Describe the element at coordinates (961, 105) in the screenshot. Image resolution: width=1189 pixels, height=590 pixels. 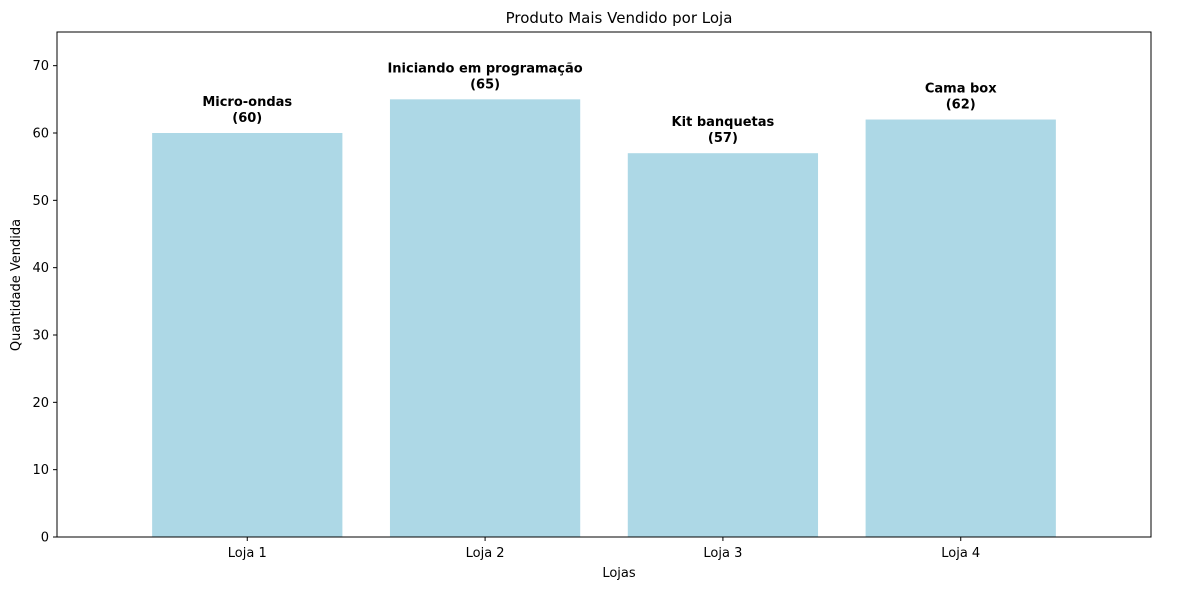
I see `bar-label-value-4: (62)` at that location.